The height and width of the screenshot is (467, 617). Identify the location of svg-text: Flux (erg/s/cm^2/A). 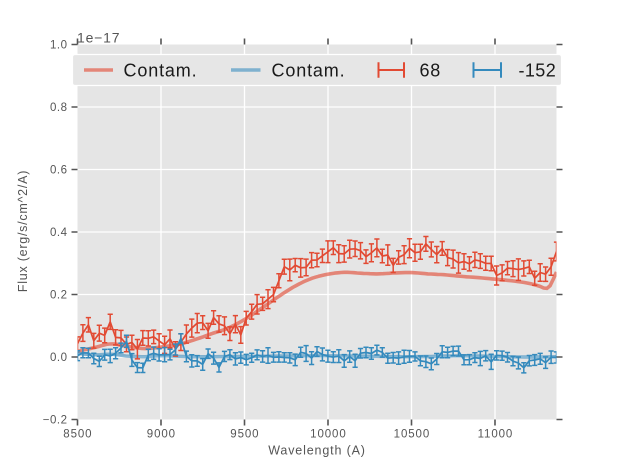
(23, 231).